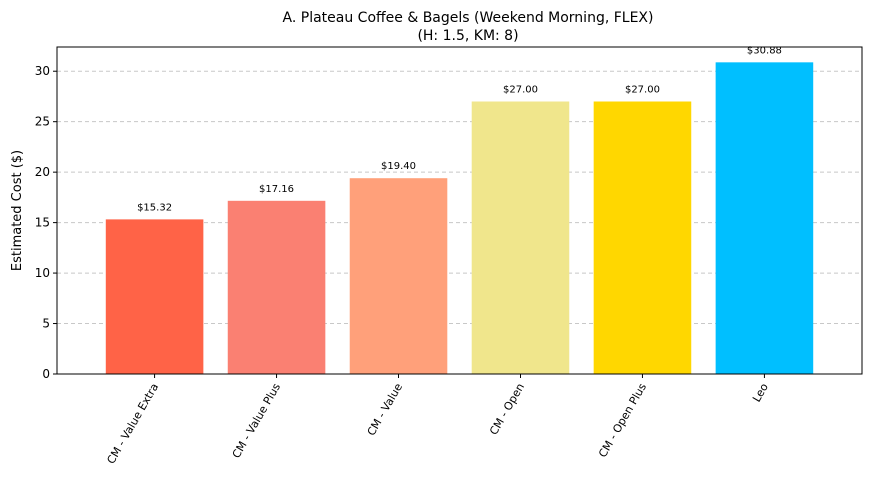 The image size is (889, 490). Describe the element at coordinates (276, 189) in the screenshot. I see `bar-value-label: $17.16` at that location.